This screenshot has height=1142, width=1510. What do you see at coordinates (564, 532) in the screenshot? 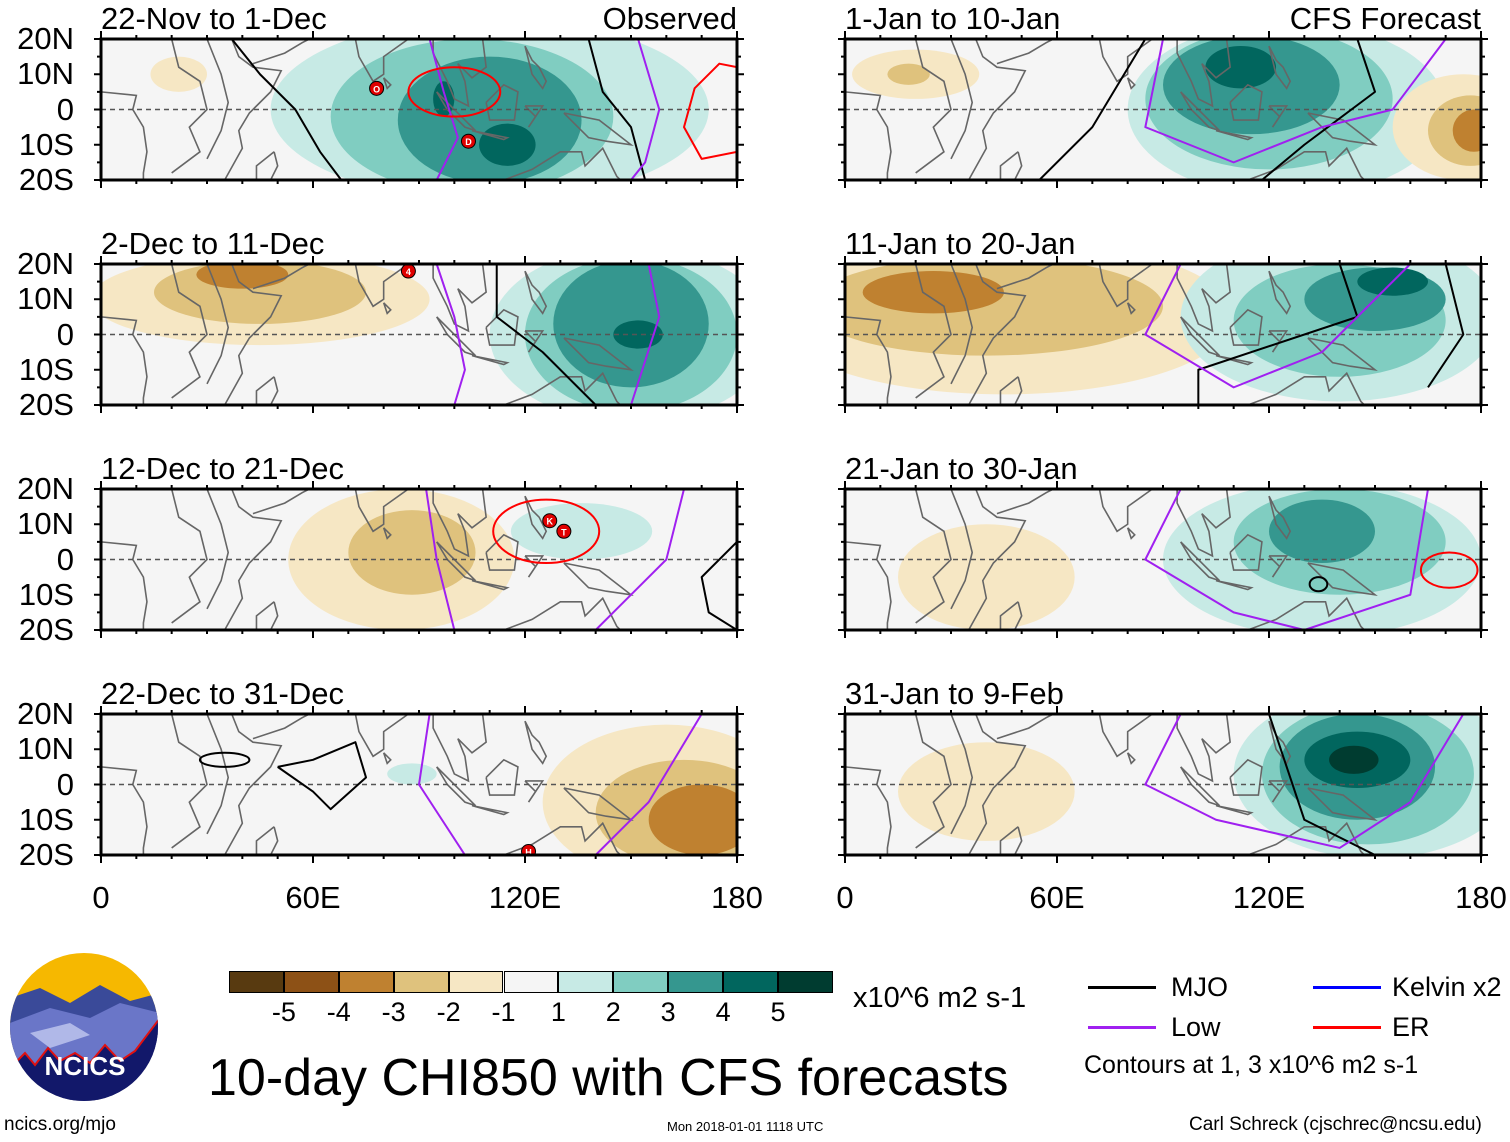
I see `storm-label: T` at bounding box center [564, 532].